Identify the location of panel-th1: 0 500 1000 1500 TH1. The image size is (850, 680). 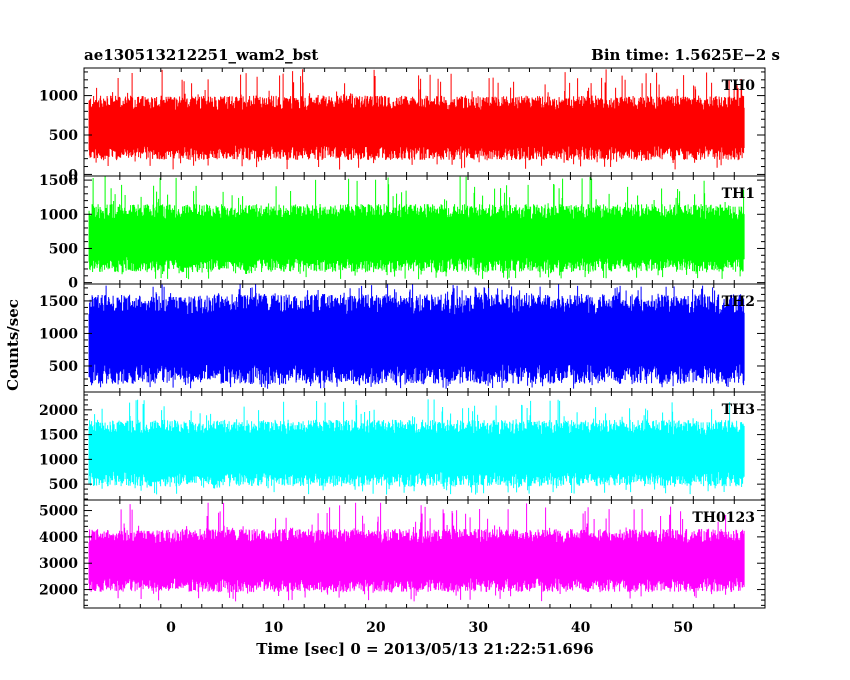
(402, 232).